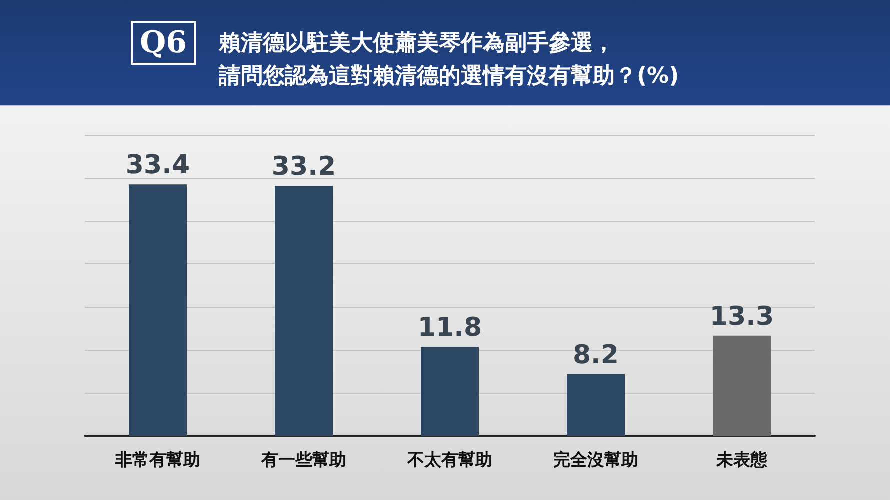 The width and height of the screenshot is (890, 500). Describe the element at coordinates (596, 460) in the screenshot. I see `x-tick-label: 完全沒幫助` at that location.